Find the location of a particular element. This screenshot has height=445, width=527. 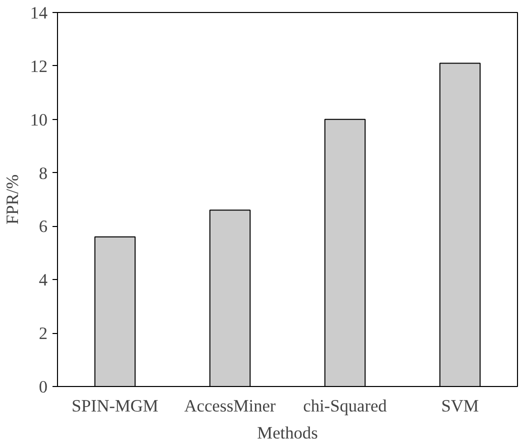

y-tick-label: 10 is located at coordinates (39, 120).